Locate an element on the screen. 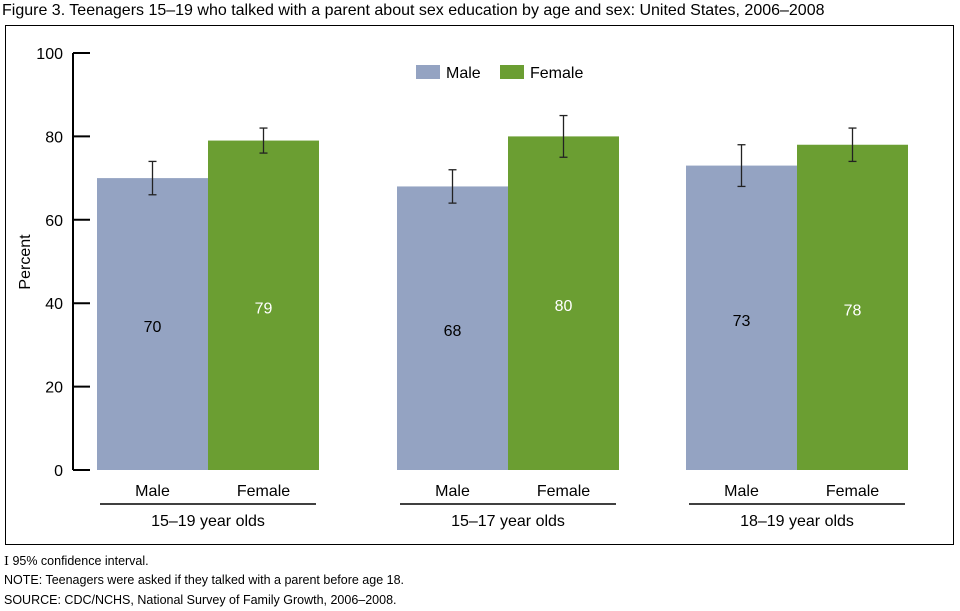 Image resolution: width=960 pixels, height=611 pixels. data-label: 70 is located at coordinates (153, 327).